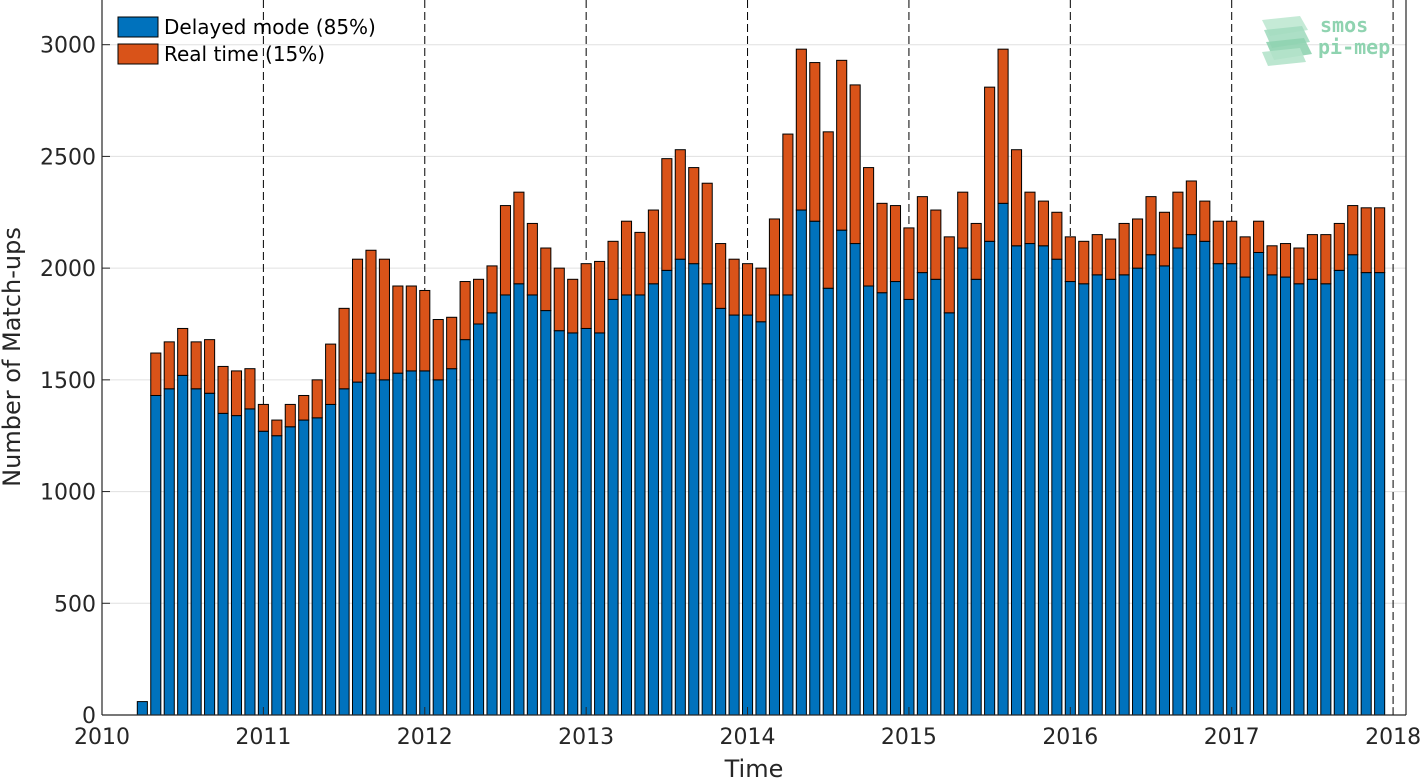 This screenshot has width=1423, height=780. Describe the element at coordinates (68, 157) in the screenshot. I see `y-tick-label: 2500` at that location.